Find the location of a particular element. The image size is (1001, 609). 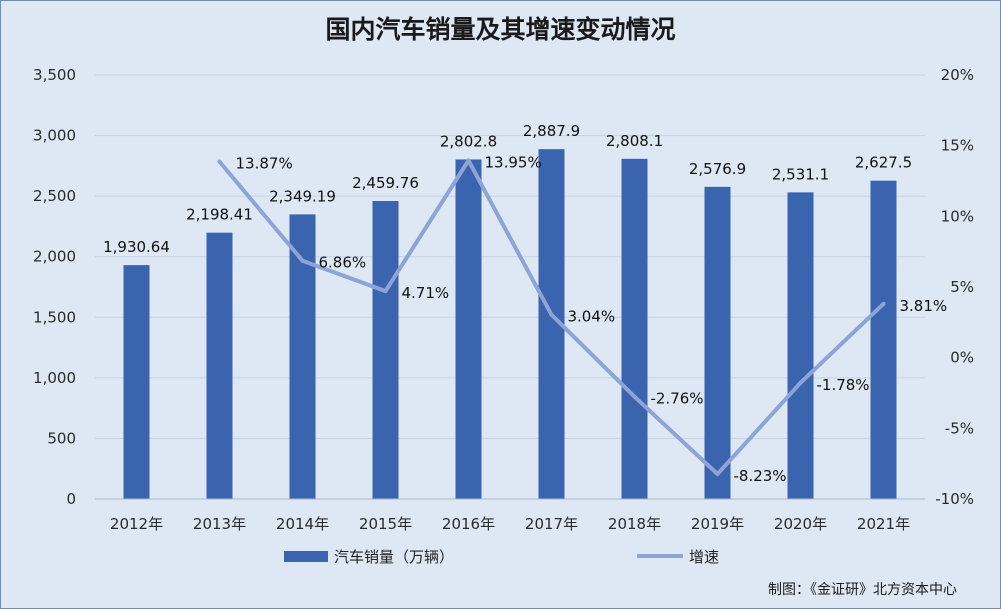

line-data-label: 6.86% is located at coordinates (343, 263).